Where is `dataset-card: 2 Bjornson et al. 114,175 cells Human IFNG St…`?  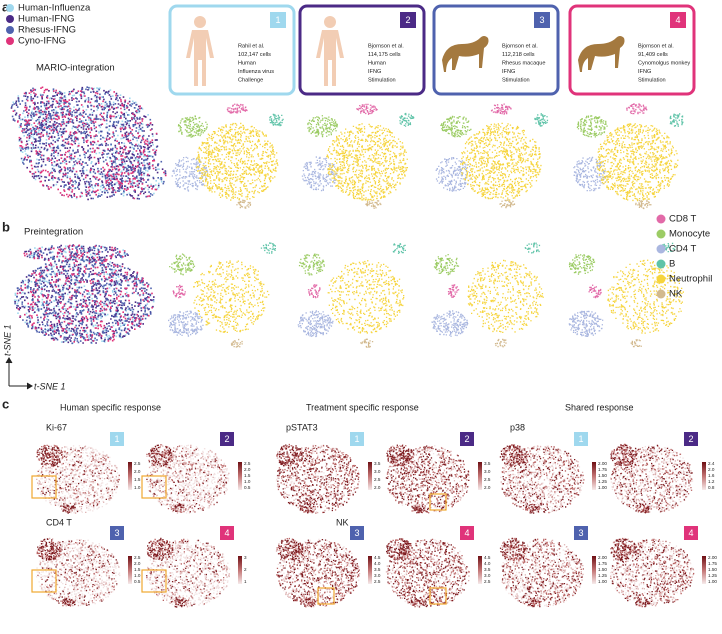
dataset-card: 2 Bjornson et al. 114,175 cells Human IFNG St… is located at coordinates (362, 50).